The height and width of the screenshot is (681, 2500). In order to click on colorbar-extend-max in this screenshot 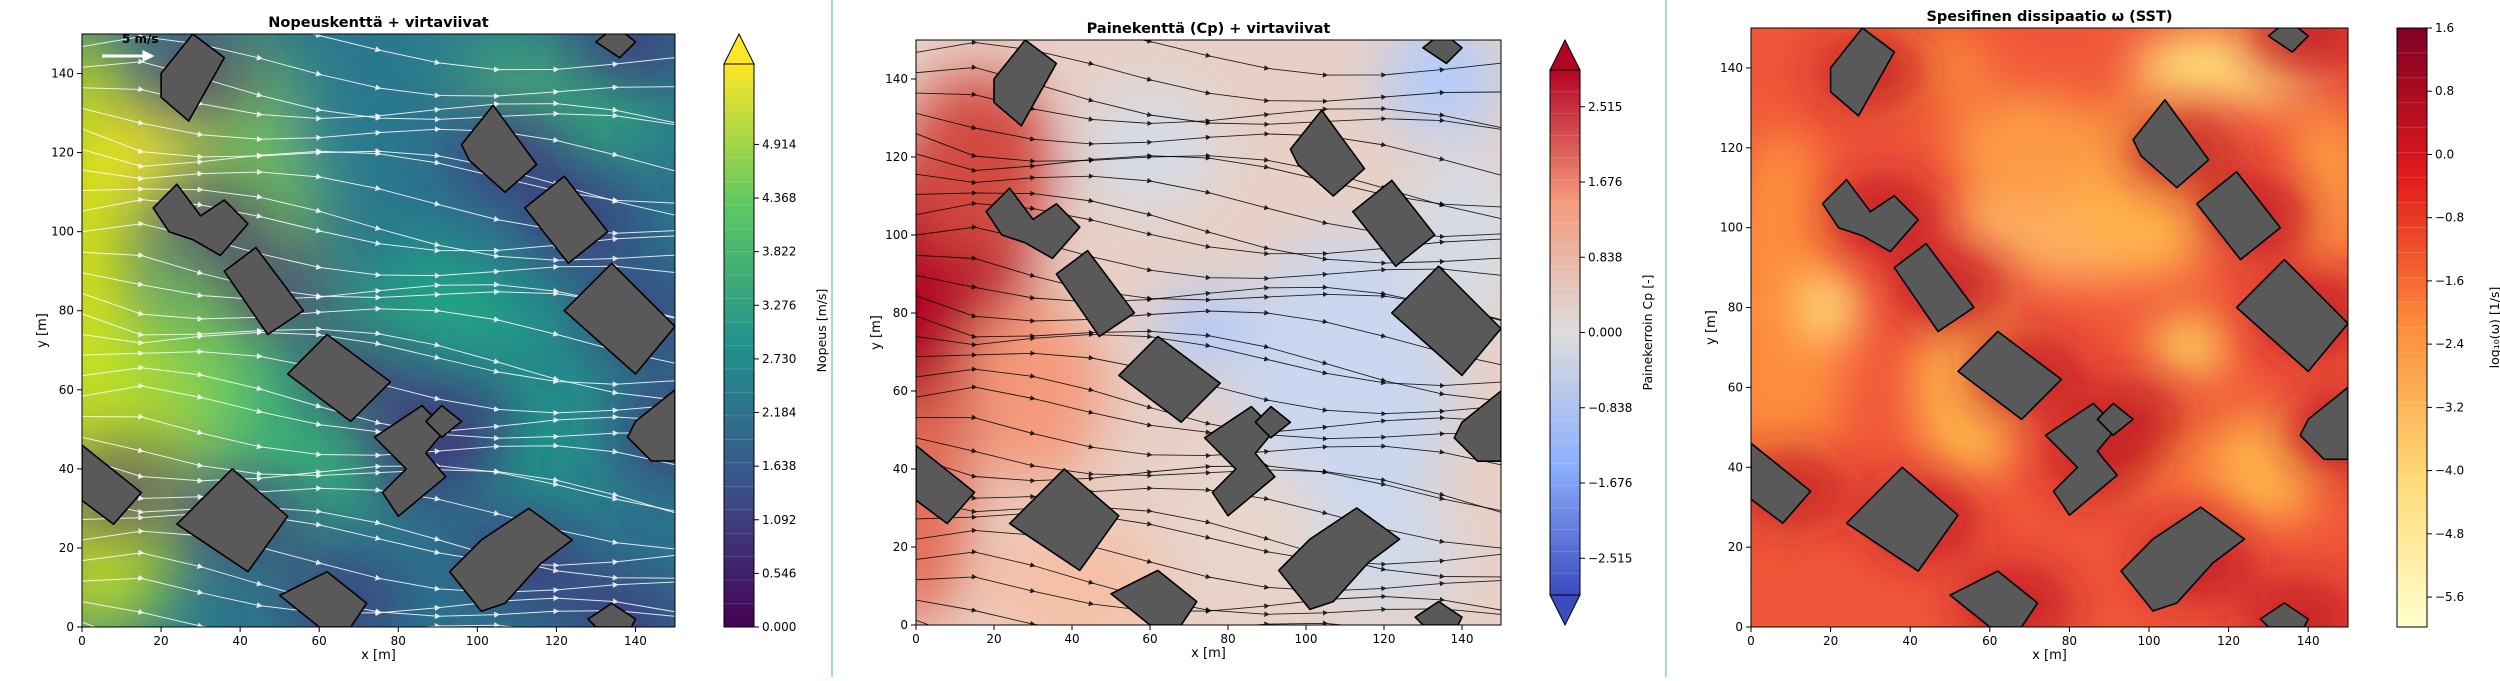, I will do `click(1565, 54)`.